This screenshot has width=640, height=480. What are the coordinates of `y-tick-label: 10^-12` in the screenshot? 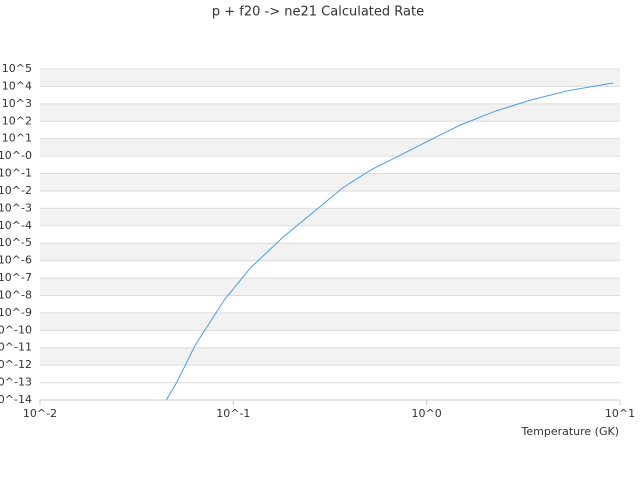 It's located at (16, 364).